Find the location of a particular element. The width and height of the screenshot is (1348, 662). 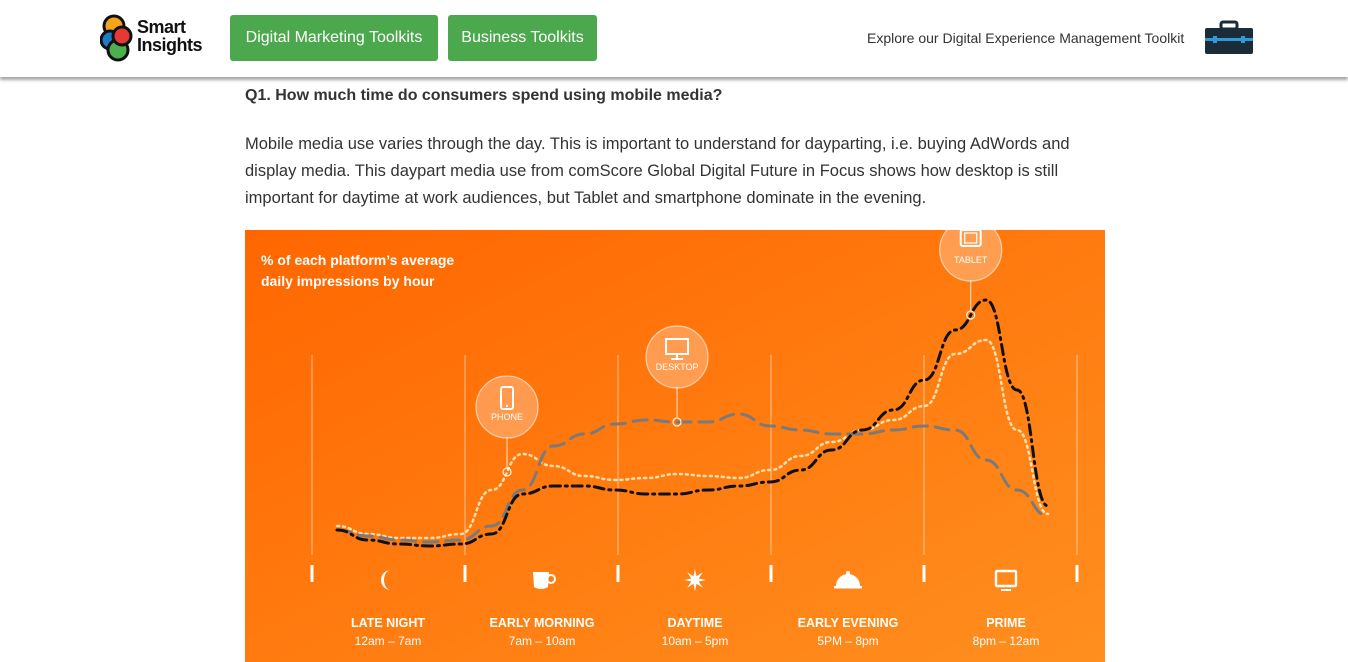

callout-phone: PHONE is located at coordinates (507, 426).